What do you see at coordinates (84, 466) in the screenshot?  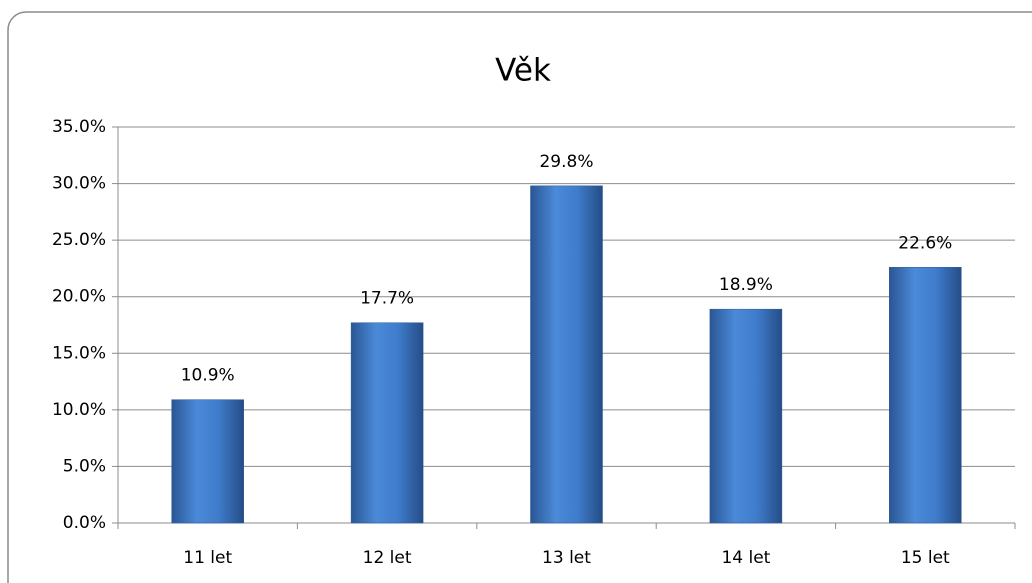 I see `y-tick-label: 5.0%` at bounding box center [84, 466].